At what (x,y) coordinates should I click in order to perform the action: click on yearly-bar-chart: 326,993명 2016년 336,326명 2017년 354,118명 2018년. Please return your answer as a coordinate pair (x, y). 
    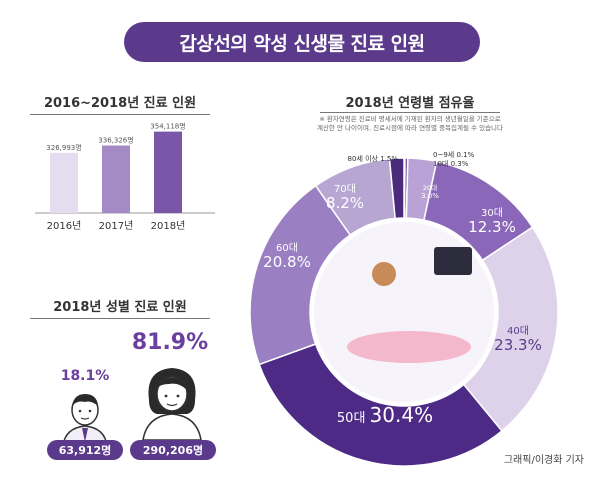
    Looking at the image, I should click on (125, 177).